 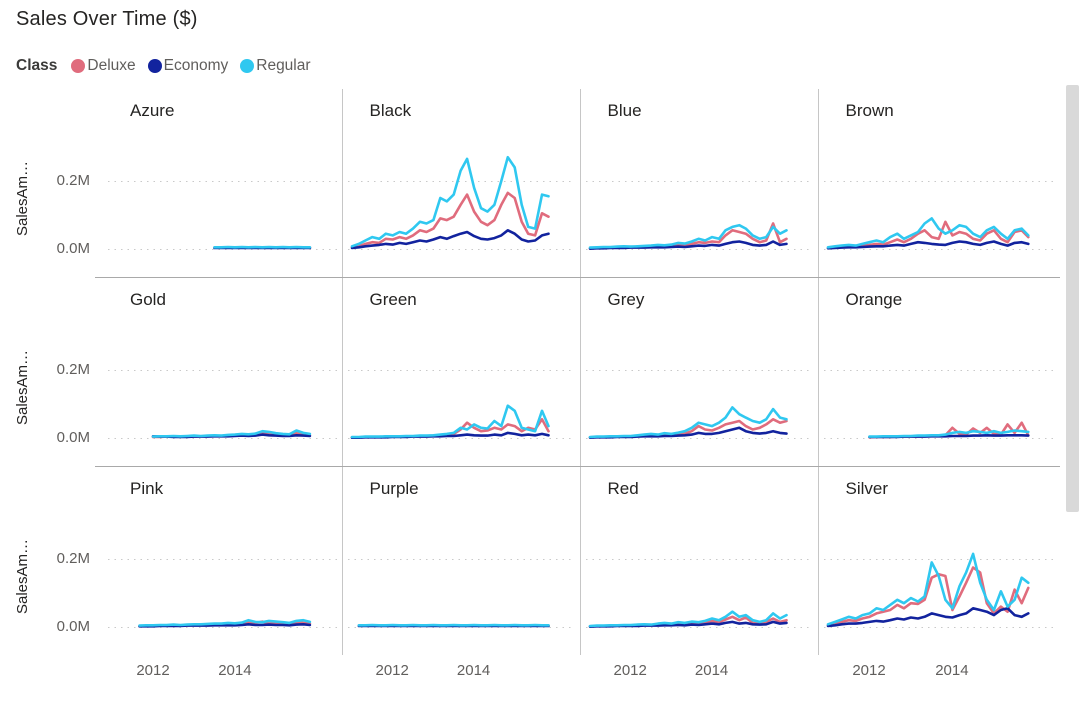 What do you see at coordinates (626, 299) in the screenshot?
I see `panel-title: Grey` at bounding box center [626, 299].